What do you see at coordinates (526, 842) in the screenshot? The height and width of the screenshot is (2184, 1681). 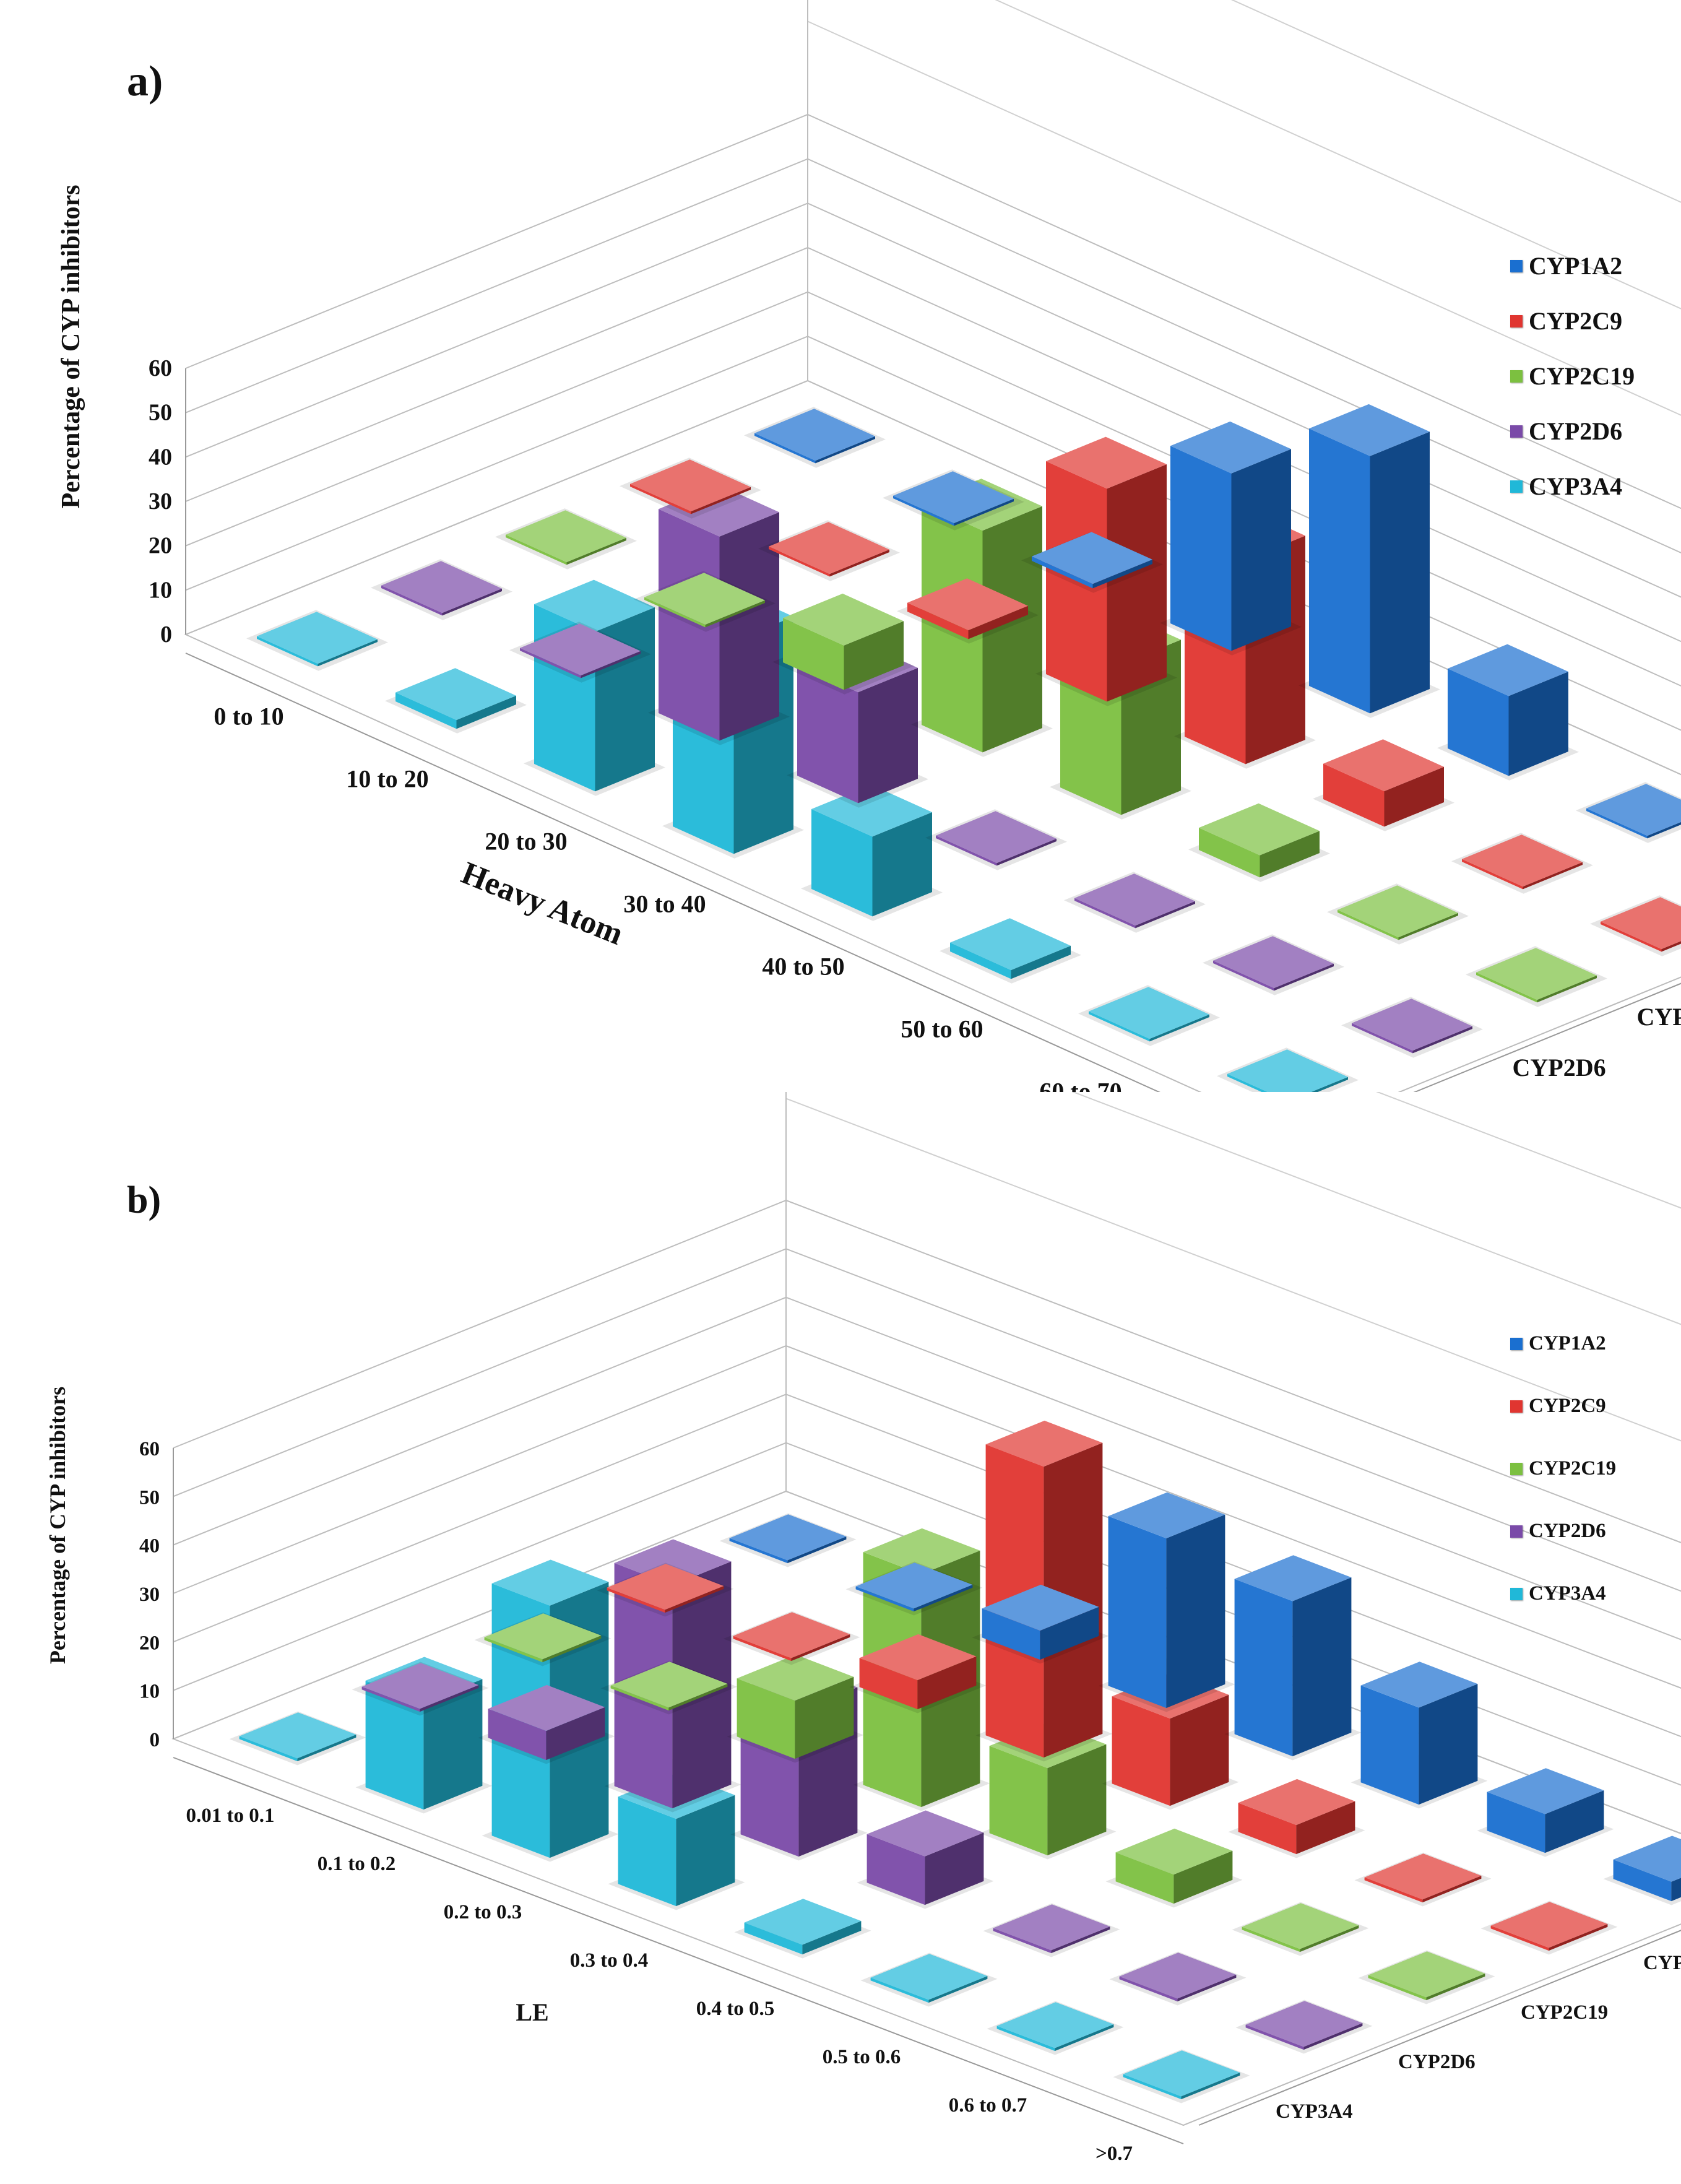 I see `x-tick-label: 20 to 30` at bounding box center [526, 842].